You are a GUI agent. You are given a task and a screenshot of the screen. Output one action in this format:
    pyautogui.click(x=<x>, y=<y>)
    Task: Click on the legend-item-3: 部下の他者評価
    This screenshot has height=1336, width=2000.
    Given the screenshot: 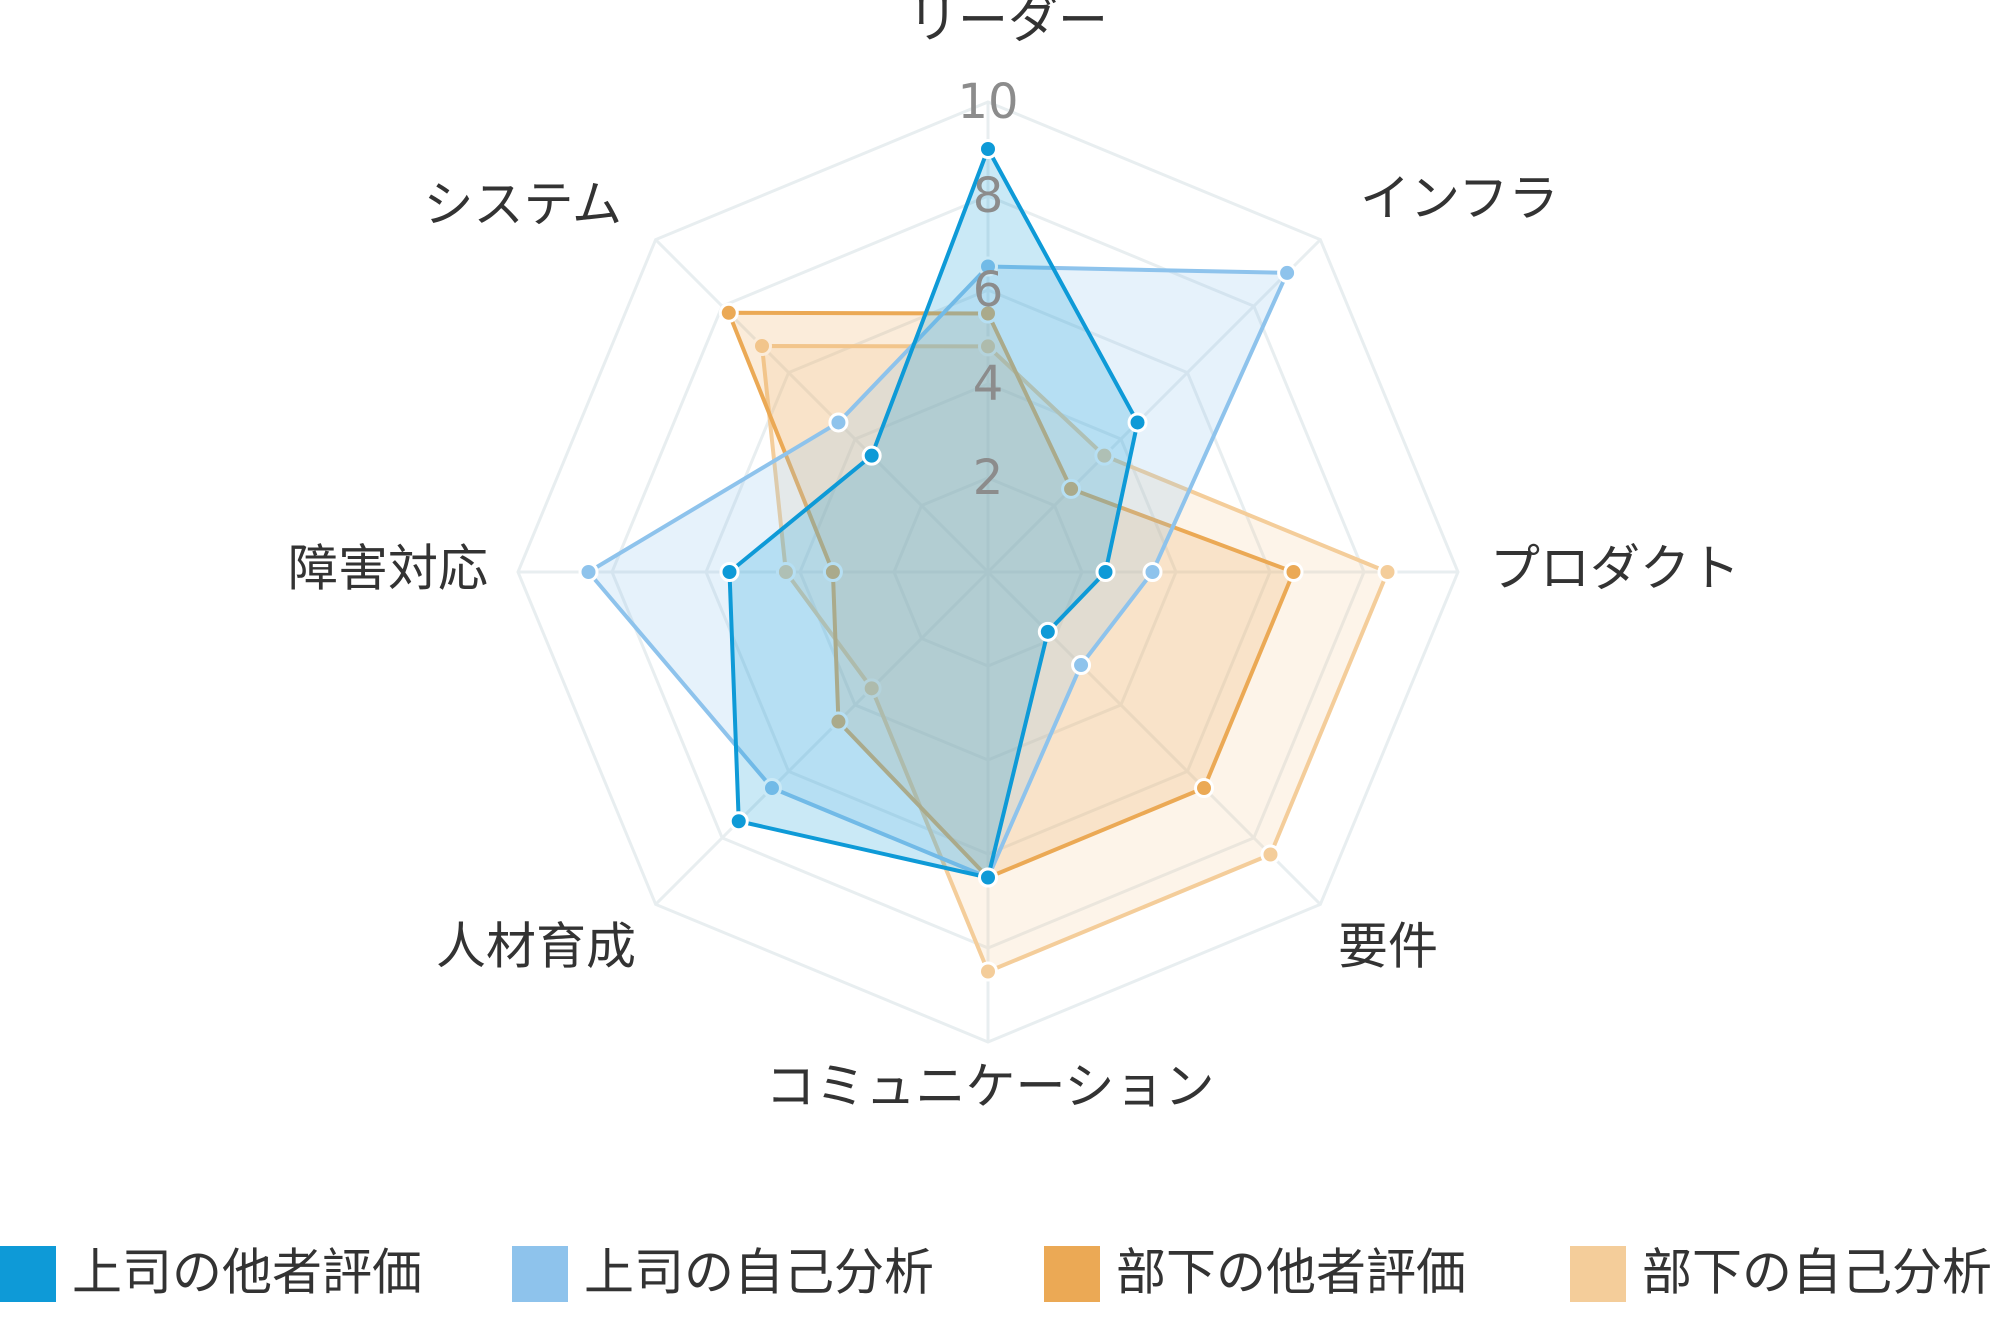 What is the action you would take?
    pyautogui.click(x=1255, y=1273)
    